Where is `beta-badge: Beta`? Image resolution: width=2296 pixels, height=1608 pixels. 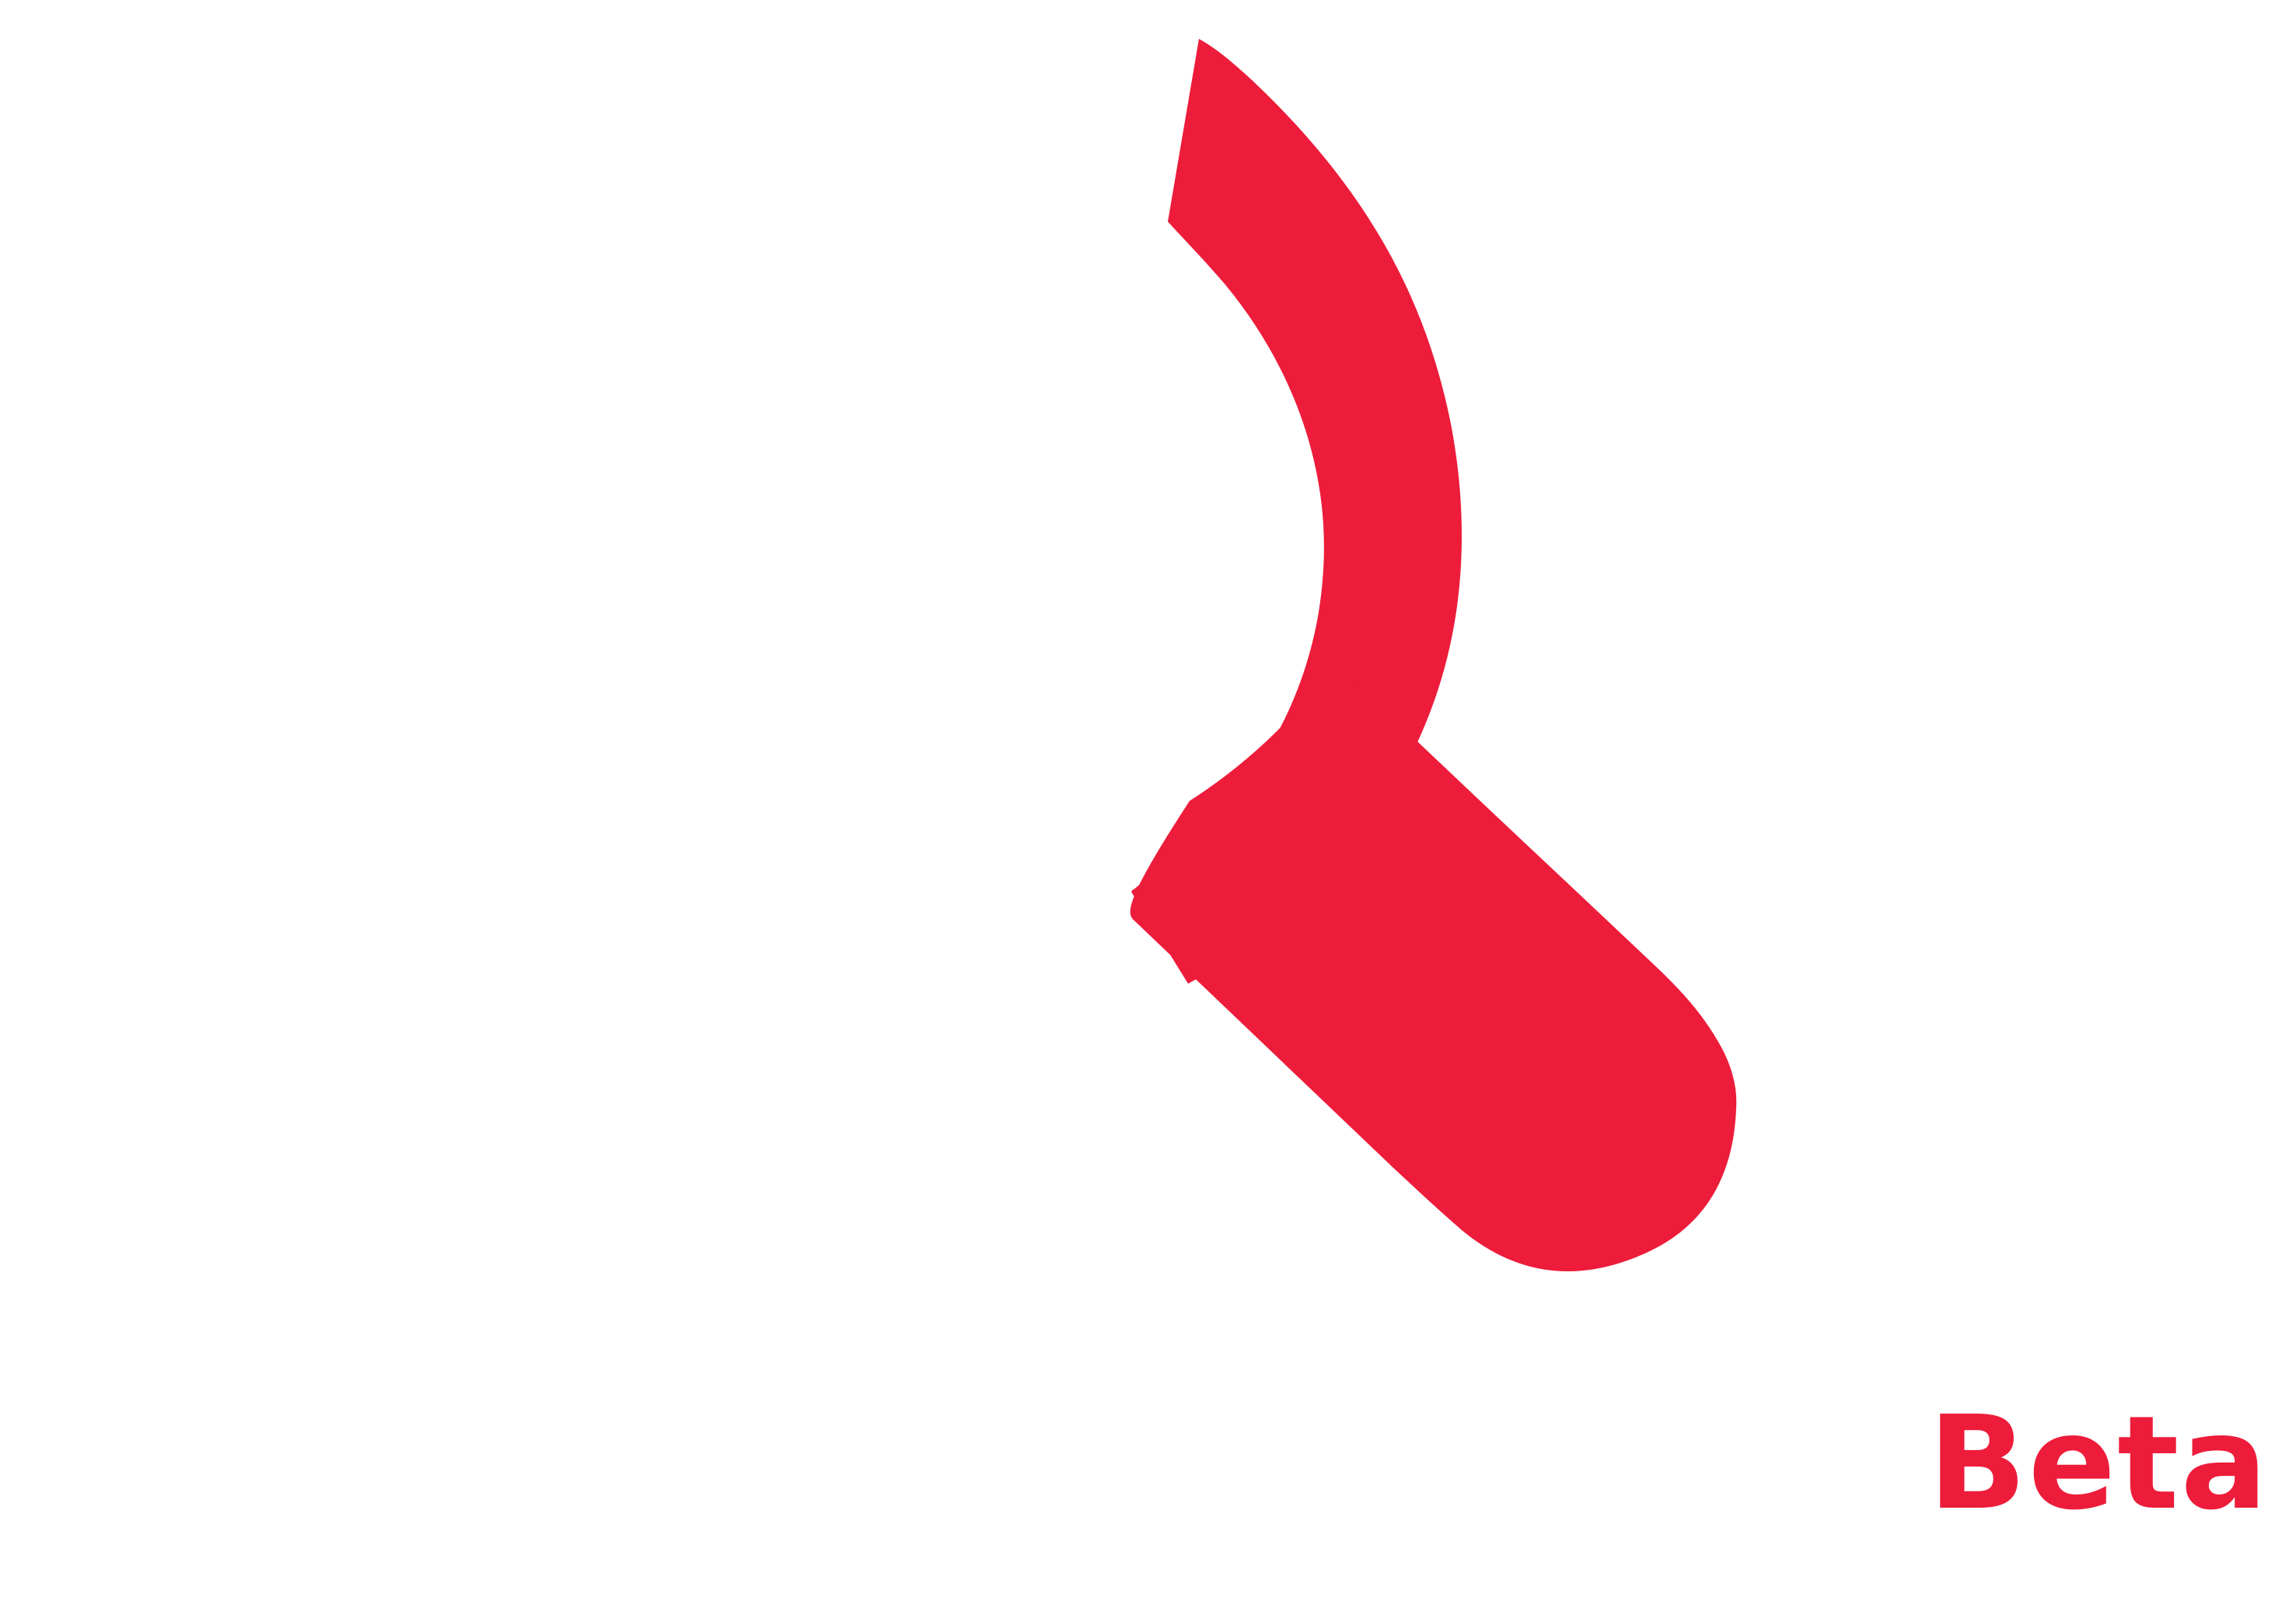 beta-badge: Beta is located at coordinates (2099, 1464).